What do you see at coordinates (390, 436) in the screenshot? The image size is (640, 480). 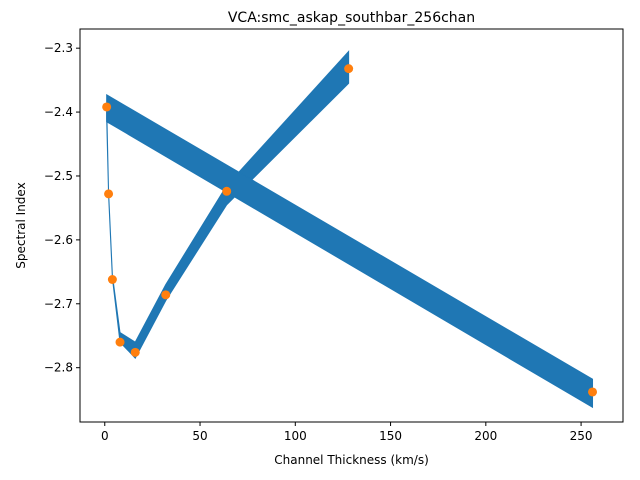 I see `x-tick-label: 150` at bounding box center [390, 436].